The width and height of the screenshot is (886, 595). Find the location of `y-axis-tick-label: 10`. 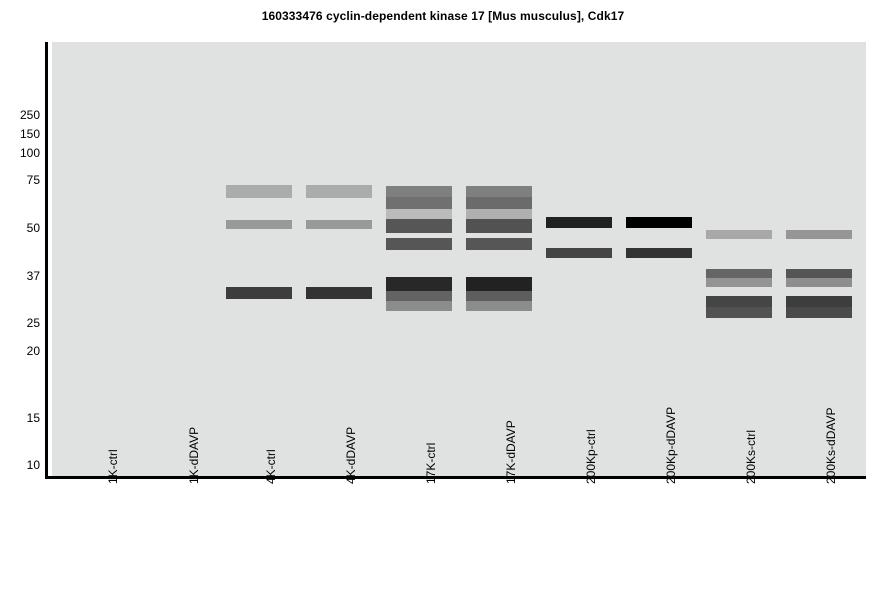

y-axis-tick-label: 10 is located at coordinates (33, 465).